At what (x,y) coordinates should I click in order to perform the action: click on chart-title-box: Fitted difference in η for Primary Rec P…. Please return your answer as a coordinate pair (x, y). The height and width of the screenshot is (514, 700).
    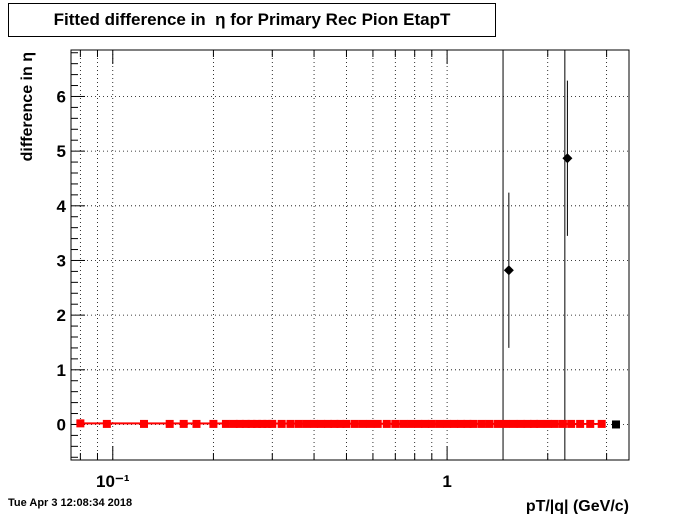
    Looking at the image, I should click on (252, 20).